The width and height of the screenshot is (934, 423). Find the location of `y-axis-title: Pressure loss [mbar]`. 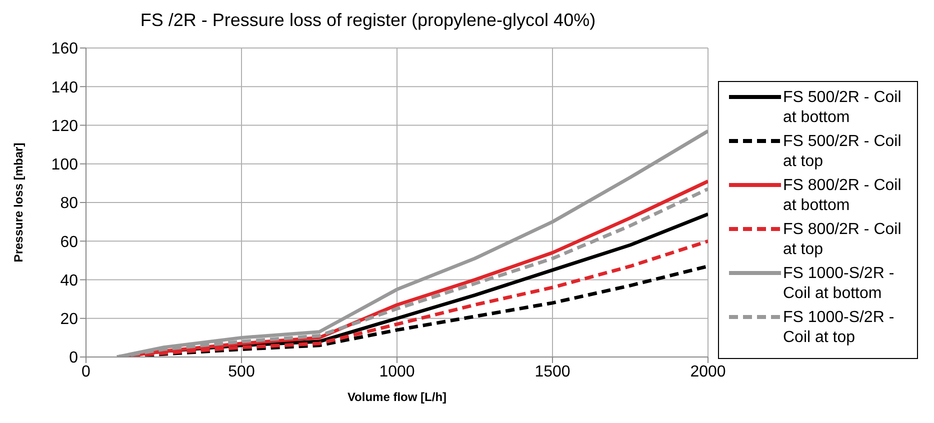

y-axis-title: Pressure loss [mbar] is located at coordinates (18, 202).